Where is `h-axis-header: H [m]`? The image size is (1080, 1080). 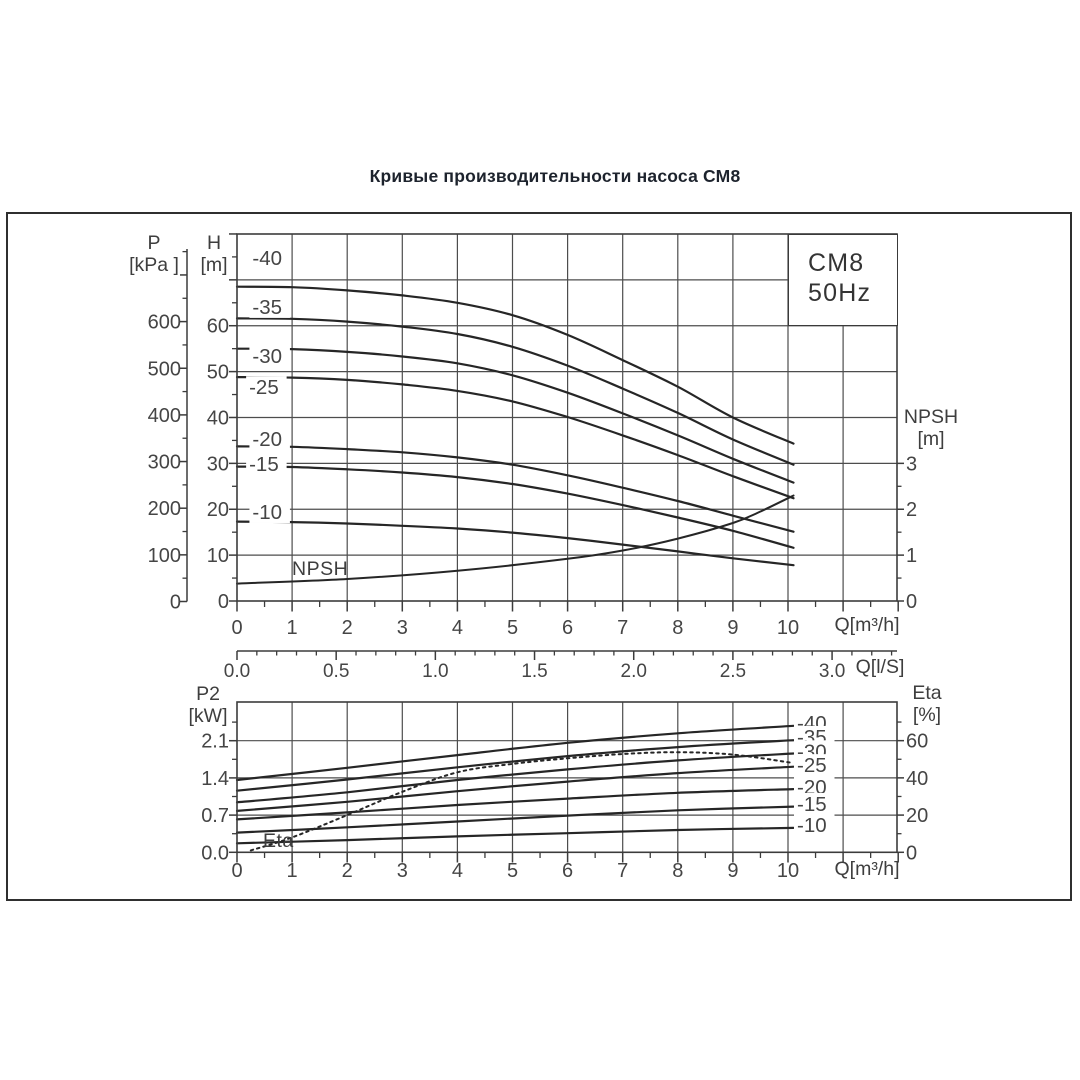
h-axis-header: H [m] is located at coordinates (214, 254).